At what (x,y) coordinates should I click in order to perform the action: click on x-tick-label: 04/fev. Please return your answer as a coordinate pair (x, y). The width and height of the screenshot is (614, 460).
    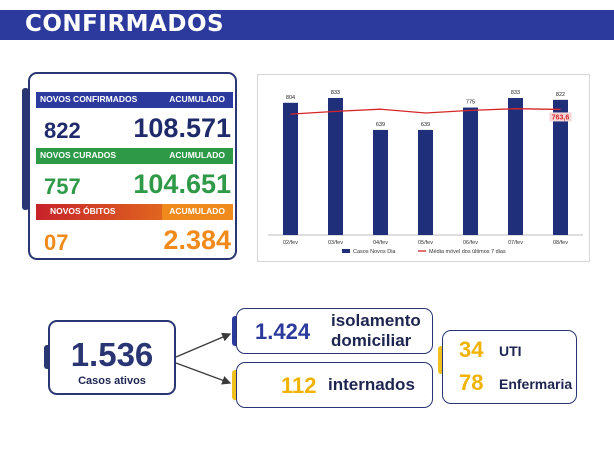
    Looking at the image, I should click on (380, 243).